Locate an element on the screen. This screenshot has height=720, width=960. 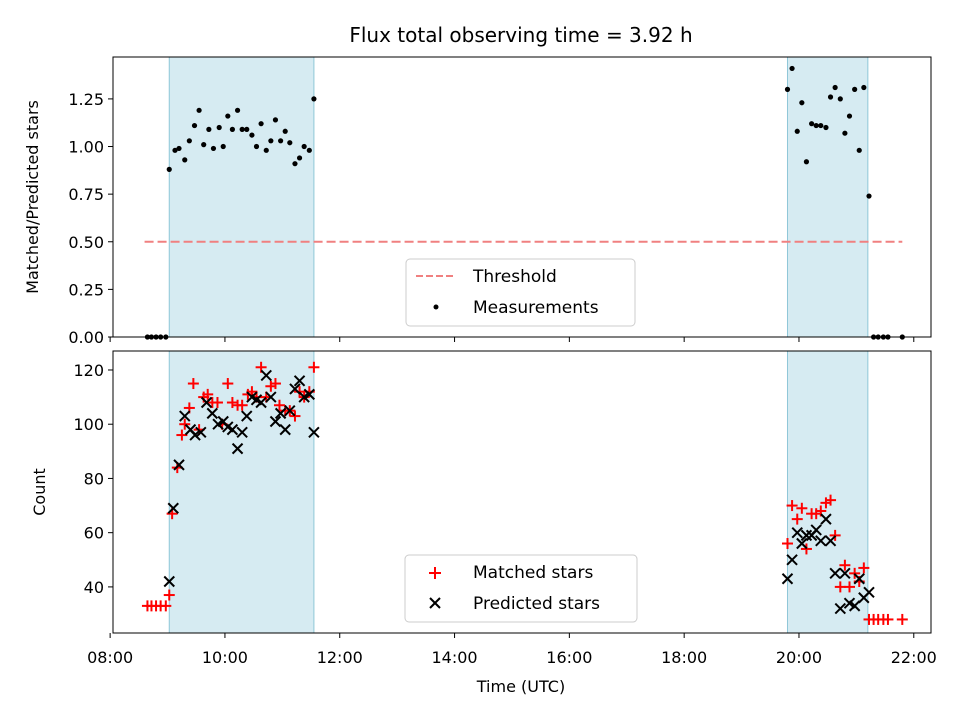
matched-legend-swatch is located at coordinates (435, 573).